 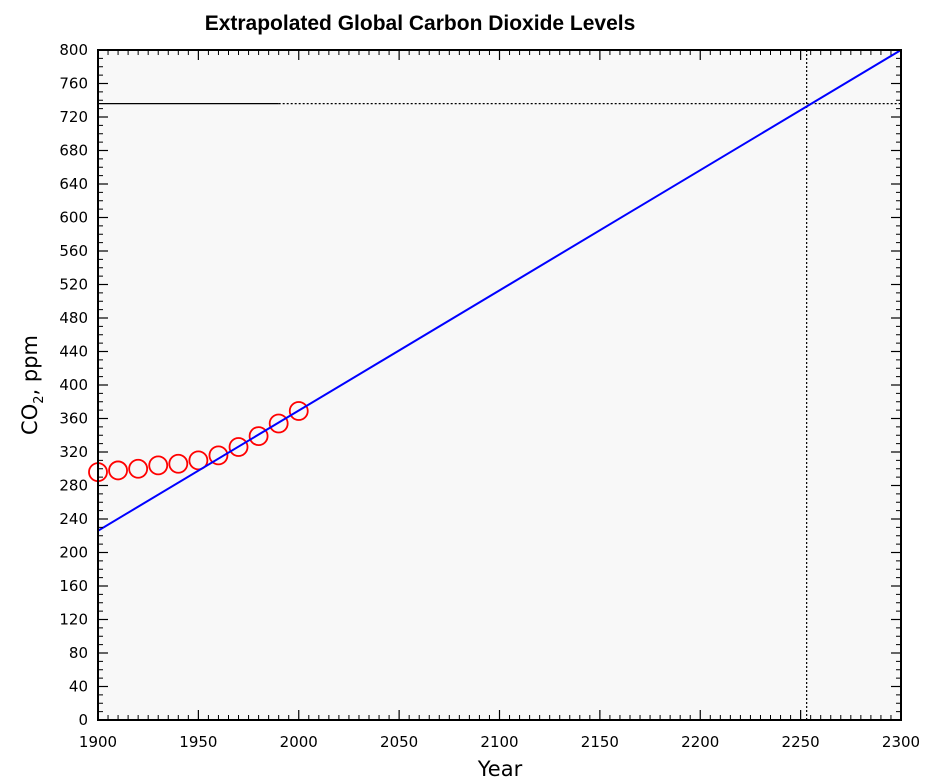 What do you see at coordinates (600, 742) in the screenshot?
I see `x-tick-label: 2150` at bounding box center [600, 742].